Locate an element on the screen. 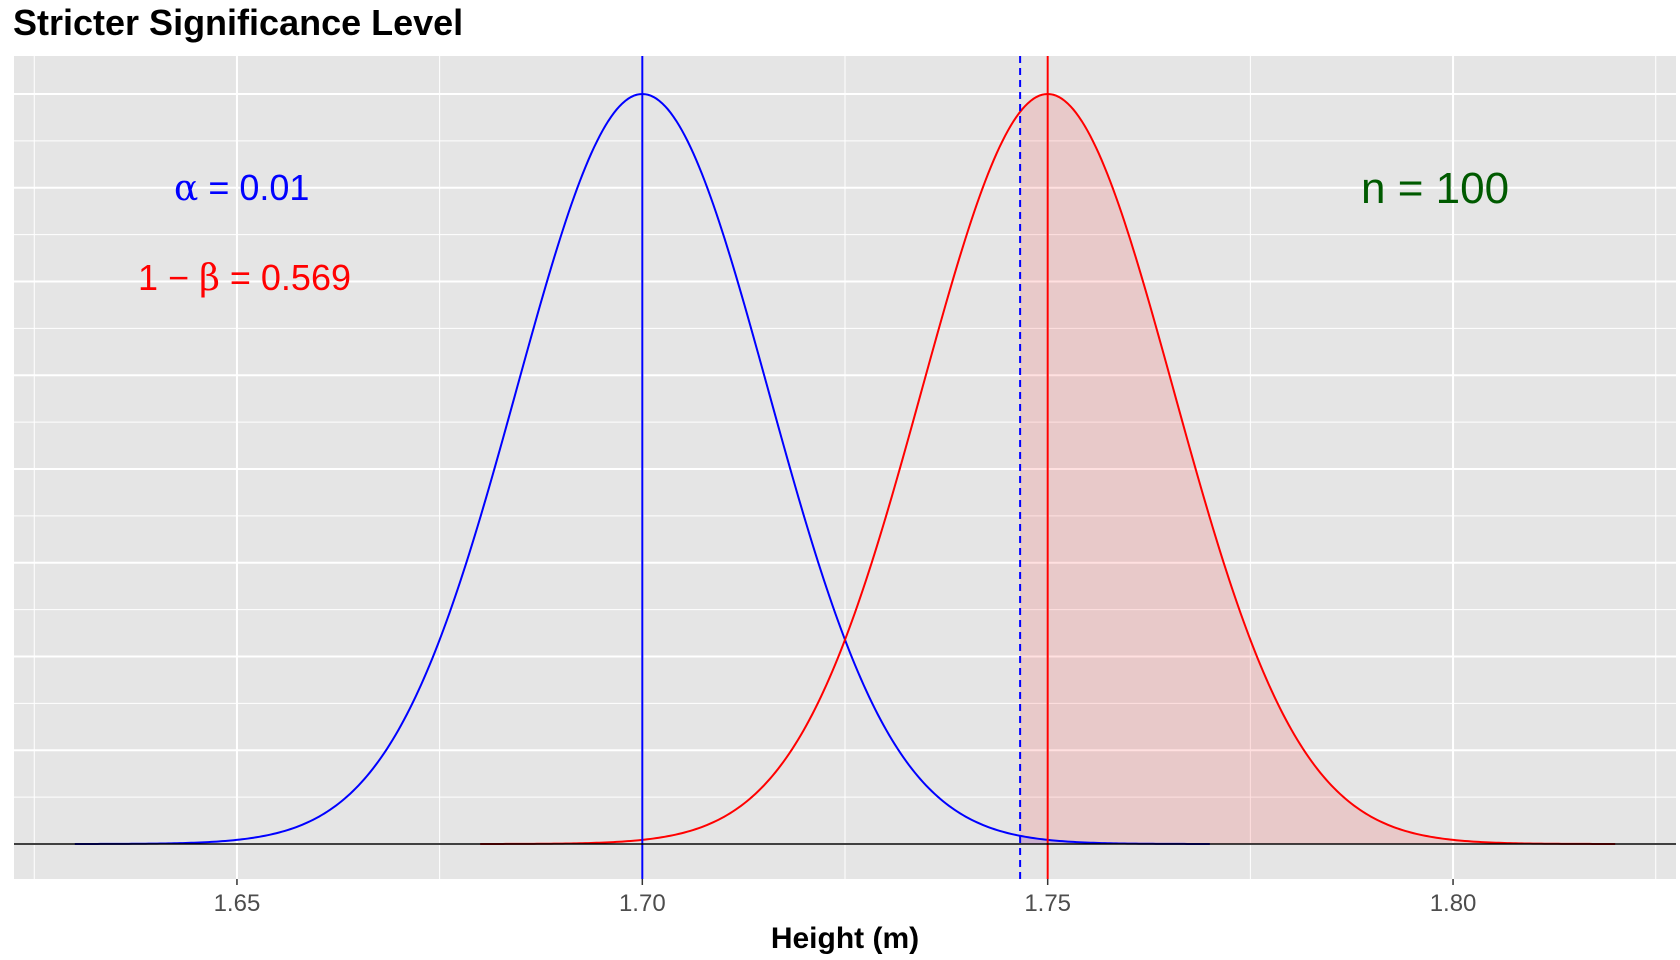  power-prefix: 1 − is located at coordinates (168, 277).